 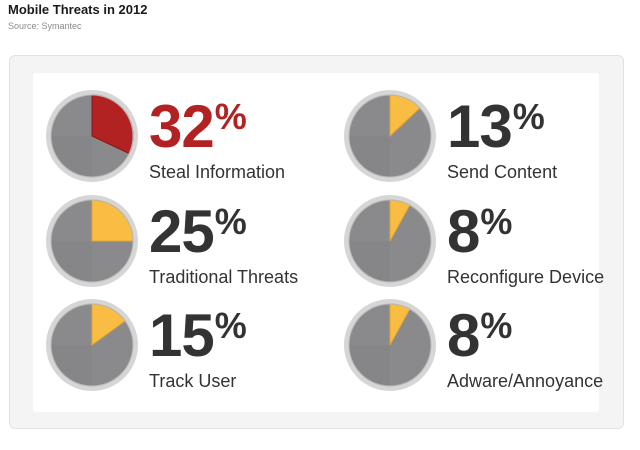 What do you see at coordinates (182, 126) in the screenshot?
I see `percentage-value: 32` at bounding box center [182, 126].